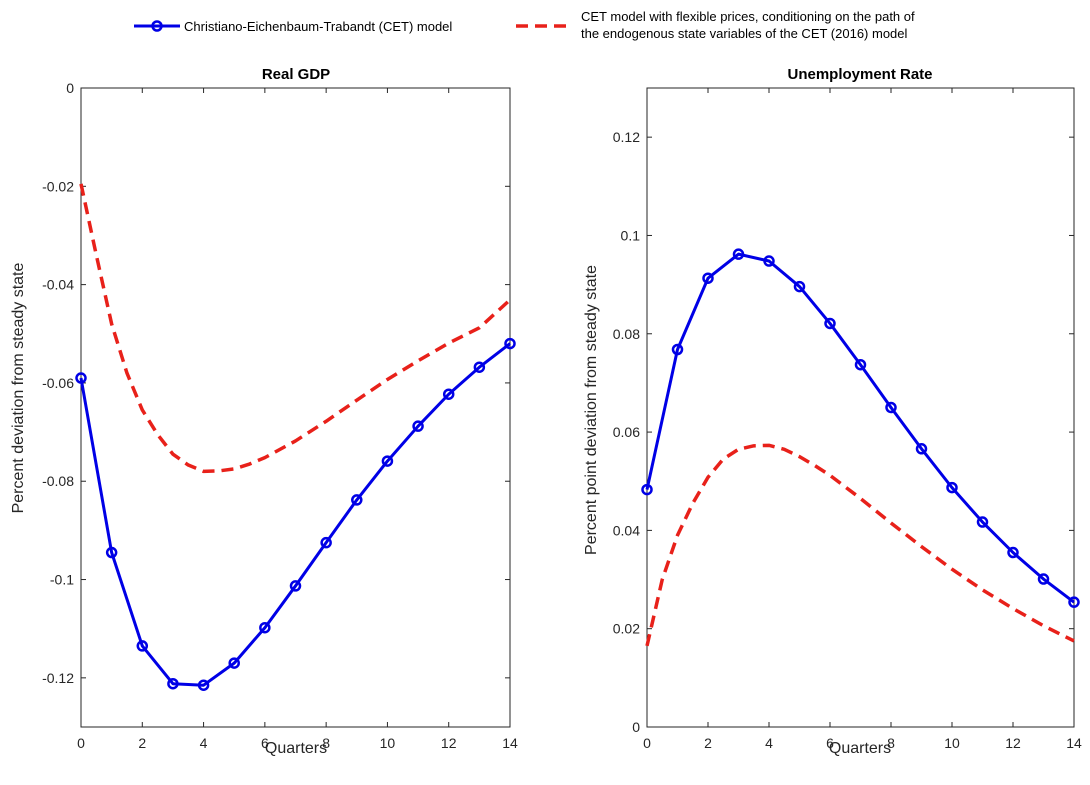  What do you see at coordinates (860, 748) in the screenshot?
I see `x-axis-label-unemployment-rate: Quarters` at bounding box center [860, 748].